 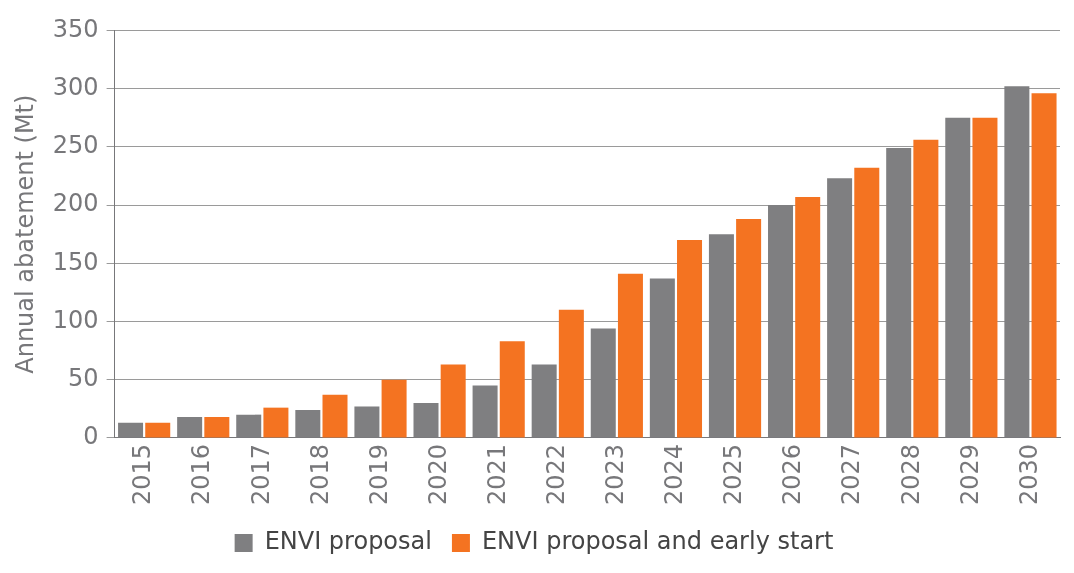 I want to click on x-tick-label: 2027, so click(x=851, y=474).